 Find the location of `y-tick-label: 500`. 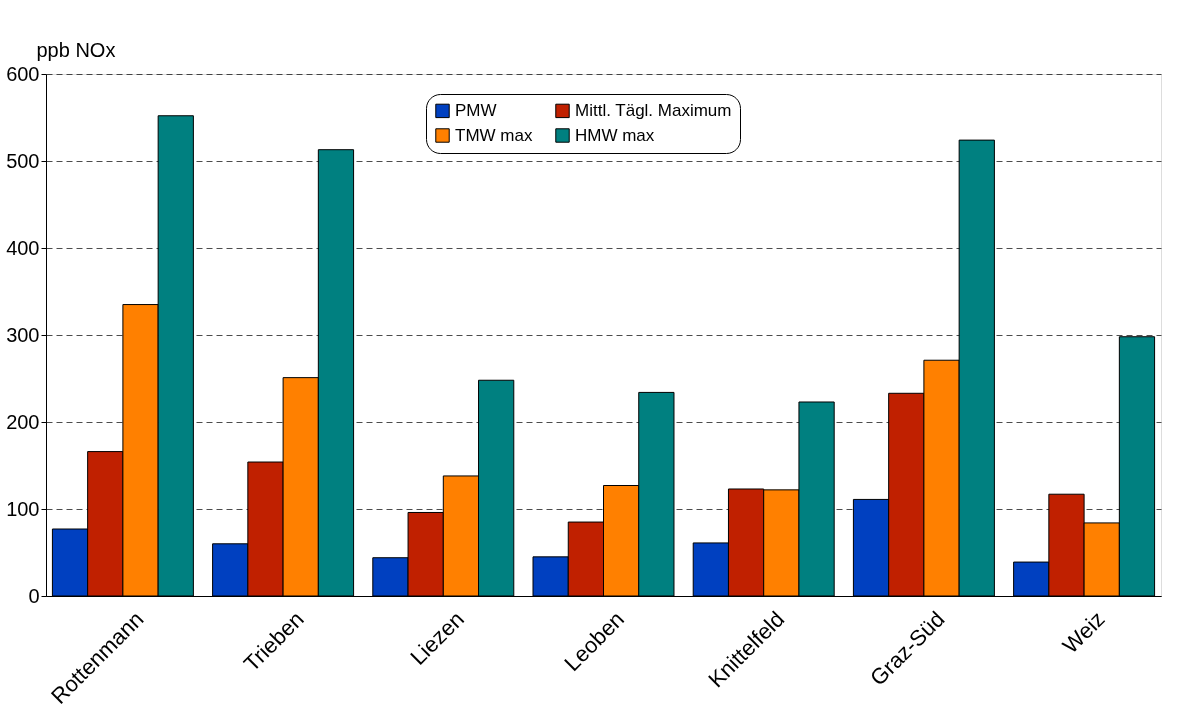

y-tick-label: 500 is located at coordinates (23, 160).